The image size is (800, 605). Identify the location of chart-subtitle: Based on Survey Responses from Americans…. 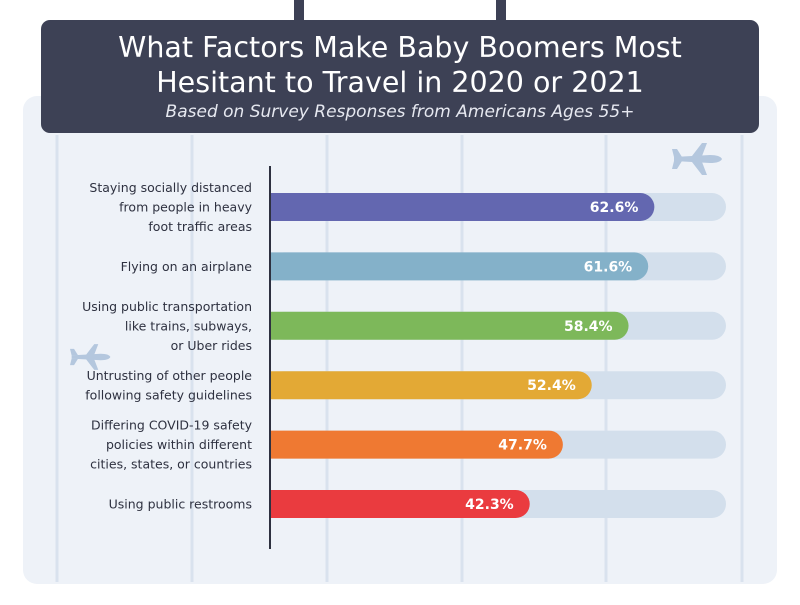
(400, 112).